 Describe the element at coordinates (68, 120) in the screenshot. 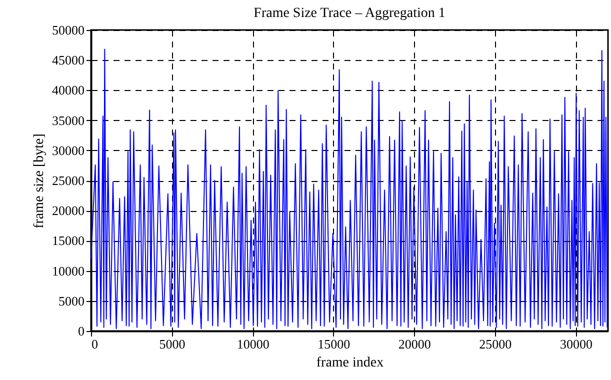

I see `y-tick-label: 35000` at that location.